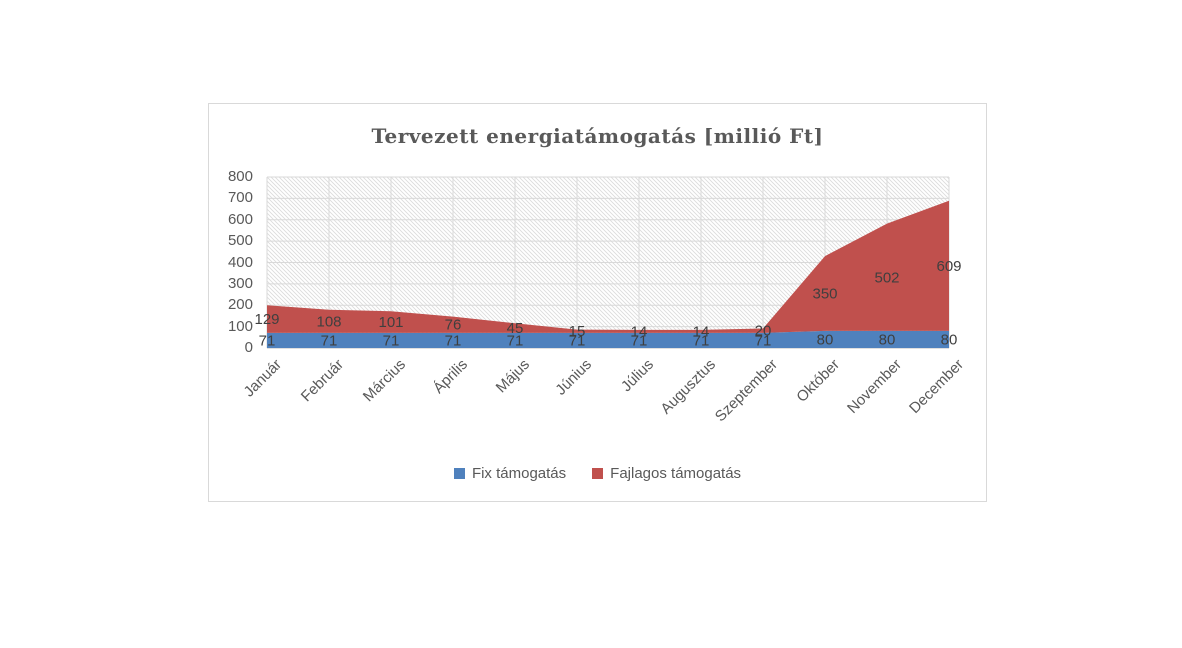 This screenshot has width=1182, height=648. Describe the element at coordinates (574, 377) in the screenshot. I see `x-axis-label: Június` at that location.